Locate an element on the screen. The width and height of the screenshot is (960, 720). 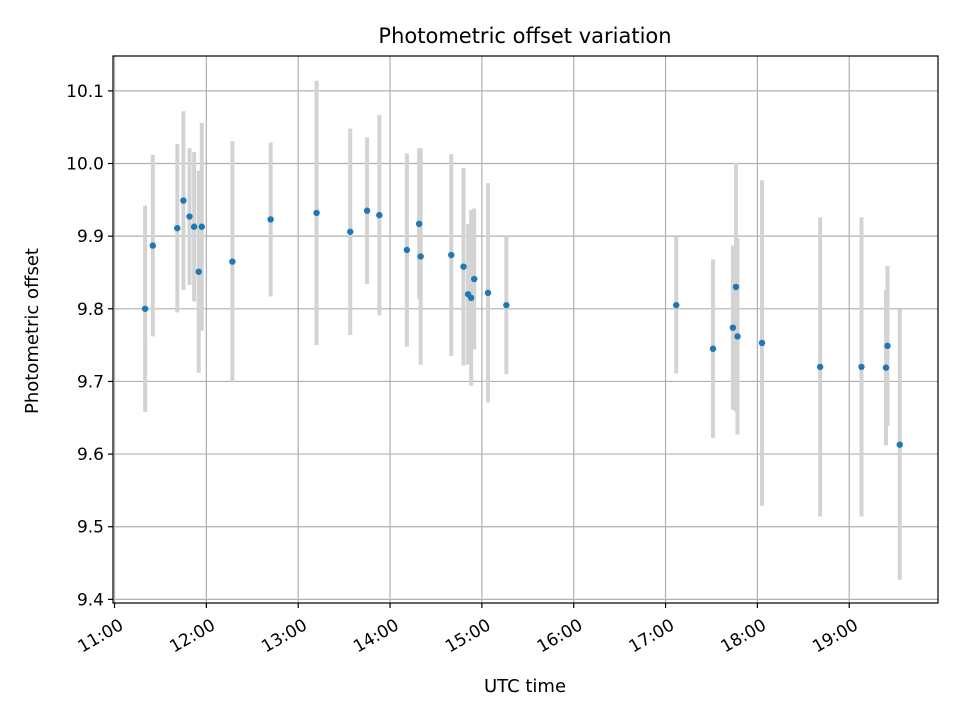
y-tick-label: 10.1 is located at coordinates (85, 92).